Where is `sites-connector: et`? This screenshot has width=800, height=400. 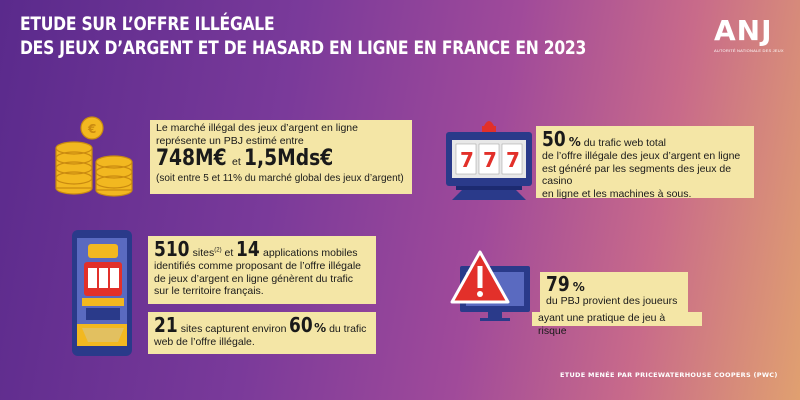
sites-connector: et is located at coordinates (229, 253).